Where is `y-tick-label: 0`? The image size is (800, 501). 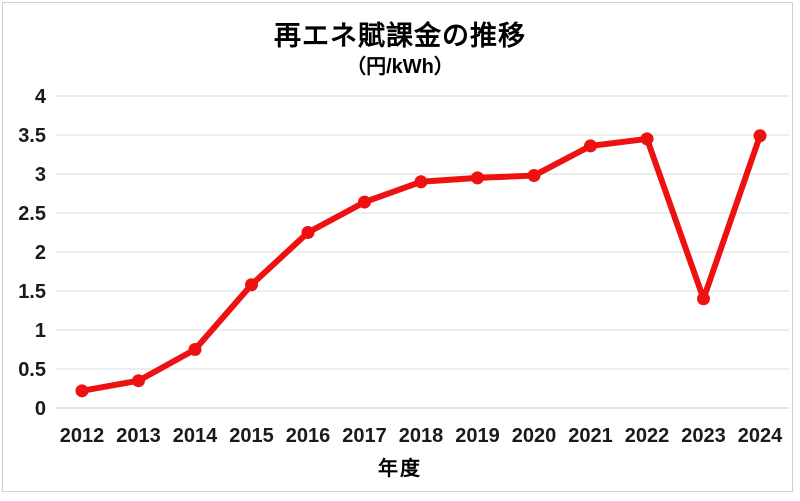
y-tick-label: 0 is located at coordinates (40, 409).